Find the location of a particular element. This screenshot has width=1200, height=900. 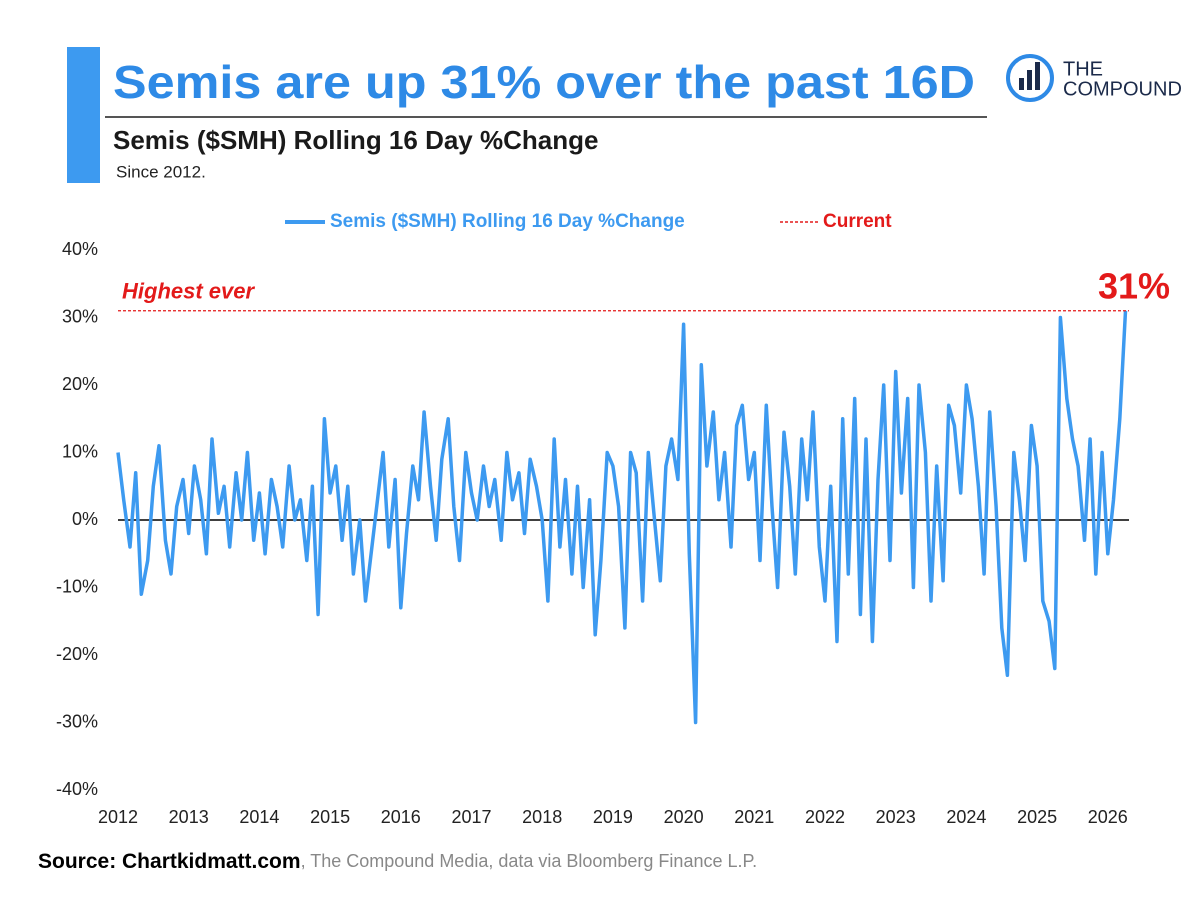

accent-bar is located at coordinates (83, 115).